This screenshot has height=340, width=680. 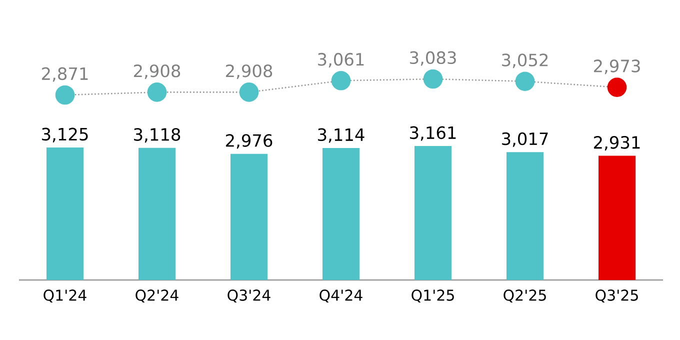 I want to click on data-label: 3,161, so click(x=433, y=133).